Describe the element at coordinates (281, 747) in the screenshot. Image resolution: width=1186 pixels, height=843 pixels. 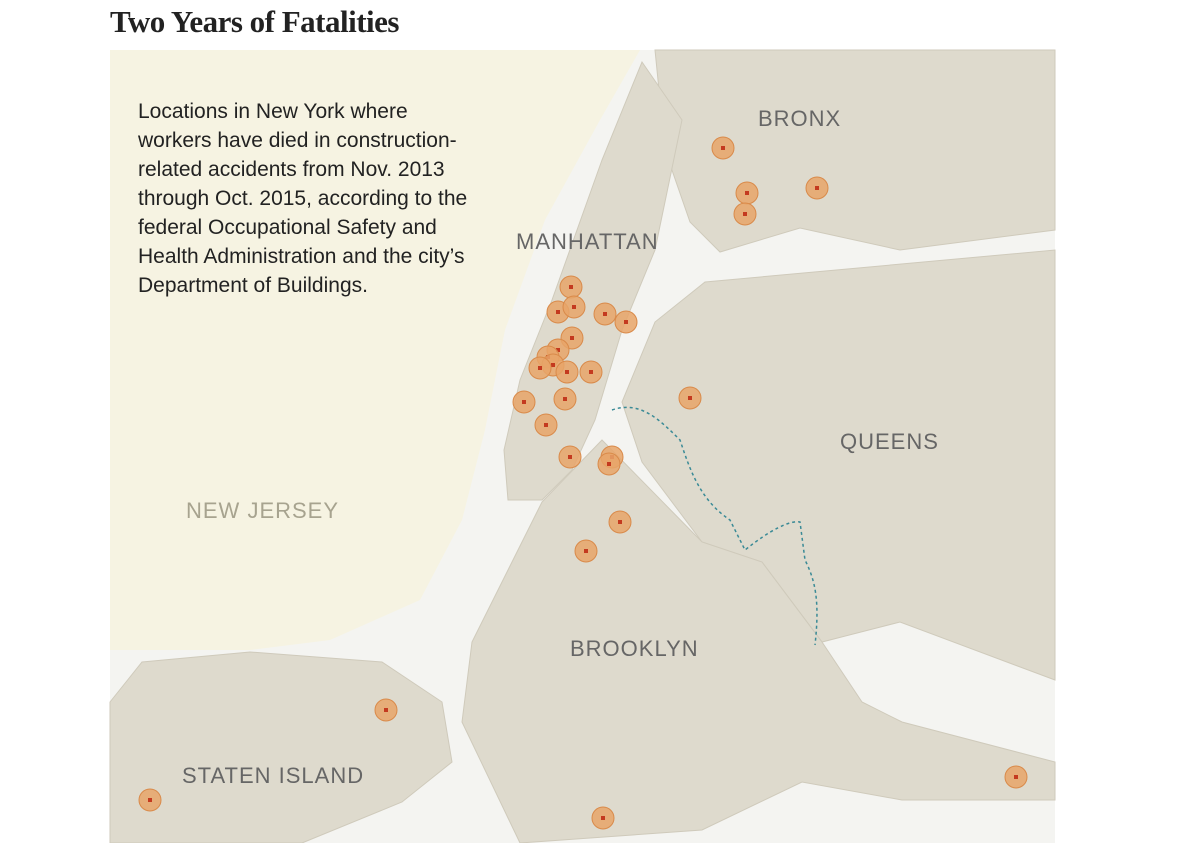
I see `staten-island` at that location.